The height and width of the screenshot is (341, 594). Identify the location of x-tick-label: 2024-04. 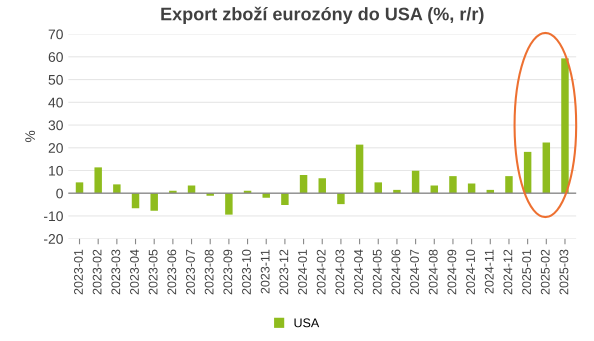
(358, 271).